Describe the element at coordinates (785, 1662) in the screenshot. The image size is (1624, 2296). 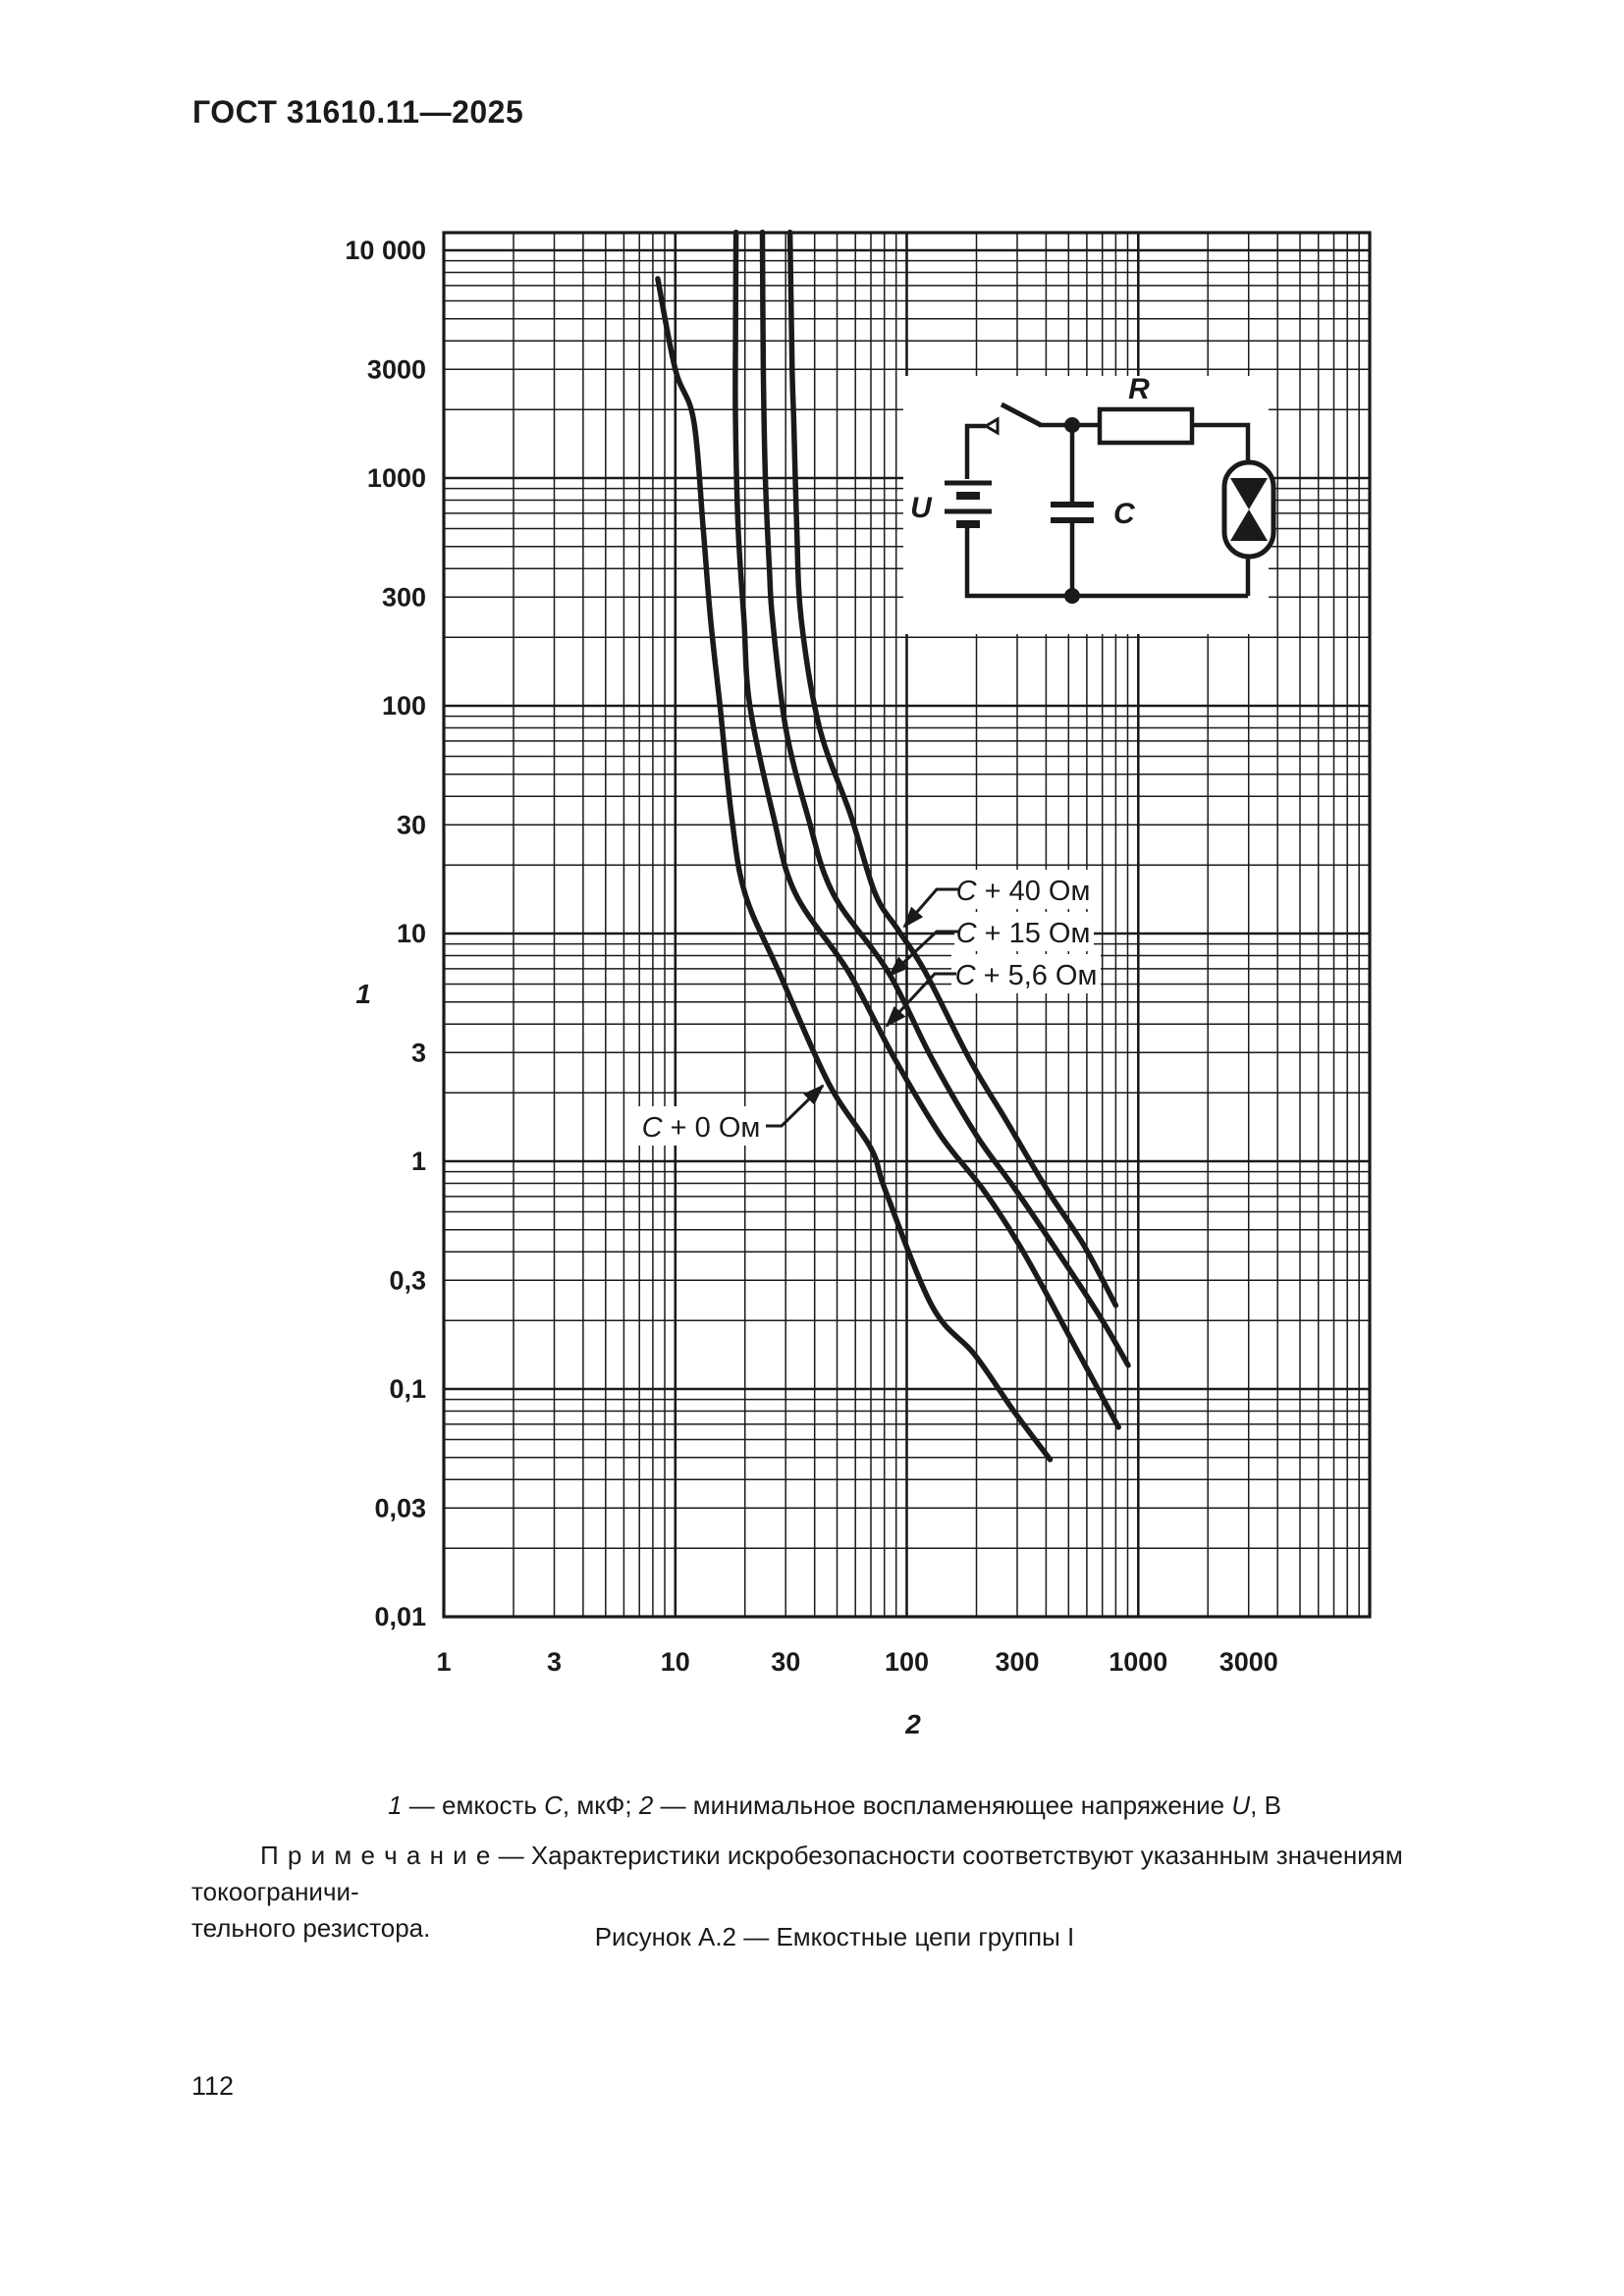
I see `x-tick-label: 30` at that location.